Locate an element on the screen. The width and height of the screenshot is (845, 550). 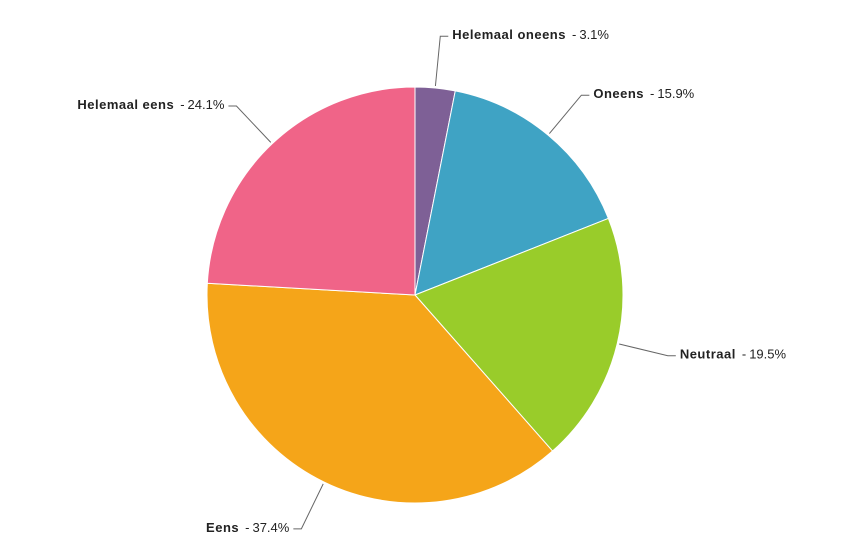
data-label: Eens -37.4% is located at coordinates (248, 527).